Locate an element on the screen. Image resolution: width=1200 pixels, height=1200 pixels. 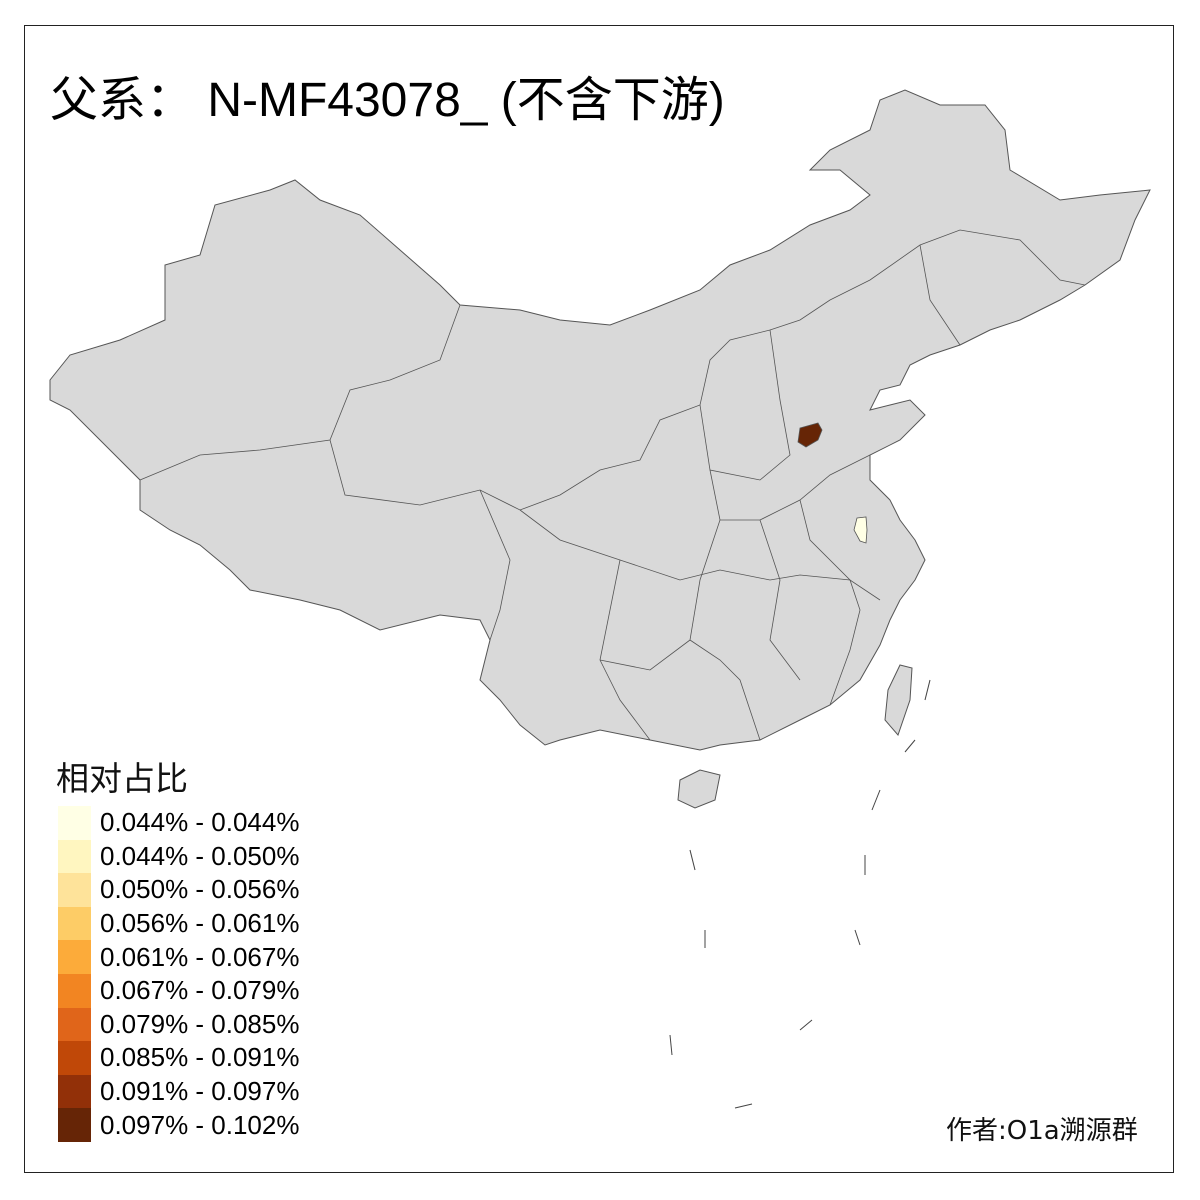
legend-item: 0.097% - 0.102% is located at coordinates (178, 1125).